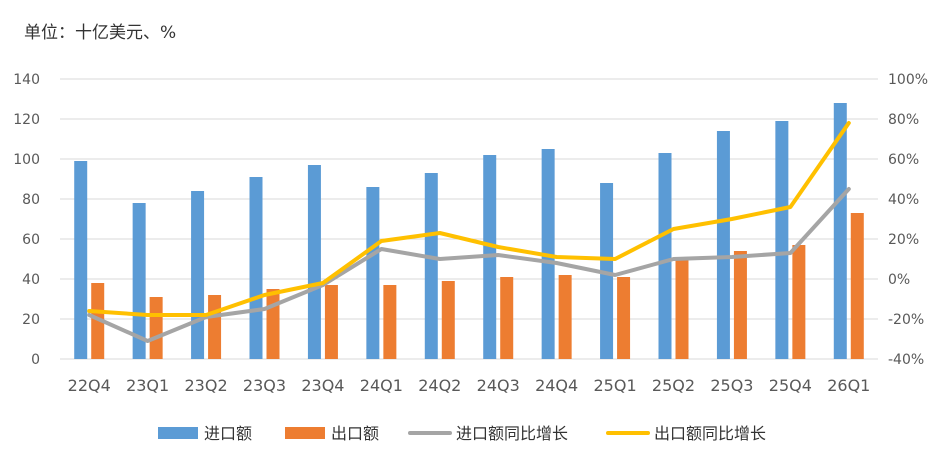 The image size is (944, 465). I want to click on left-tick-label: 140, so click(26, 80).